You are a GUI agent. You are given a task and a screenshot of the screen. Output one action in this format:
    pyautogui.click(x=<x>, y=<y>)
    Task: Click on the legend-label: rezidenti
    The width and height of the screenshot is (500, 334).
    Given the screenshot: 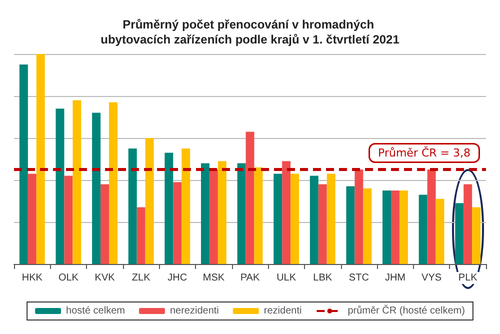 What is the action you would take?
    pyautogui.click(x=283, y=311)
    